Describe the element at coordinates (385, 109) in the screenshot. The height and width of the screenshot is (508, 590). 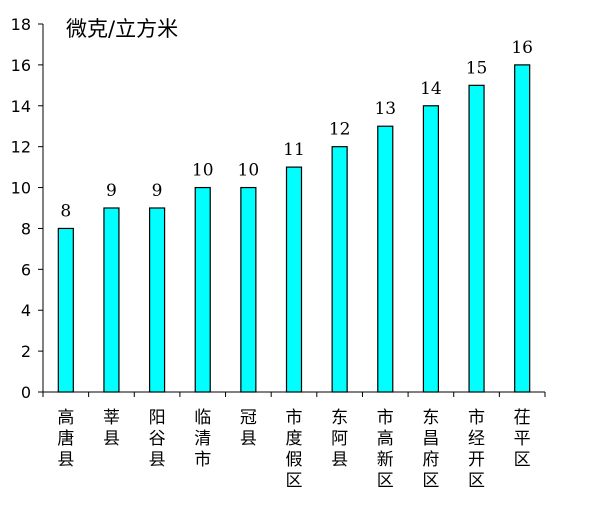
I see `data-label-7: 13` at that location.